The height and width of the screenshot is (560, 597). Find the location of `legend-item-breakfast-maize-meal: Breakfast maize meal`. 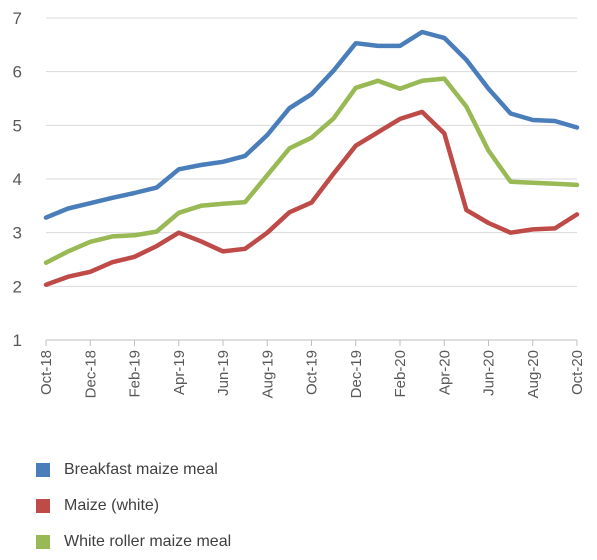

legend-item-breakfast-maize-meal: Breakfast maize meal is located at coordinates (133, 470).